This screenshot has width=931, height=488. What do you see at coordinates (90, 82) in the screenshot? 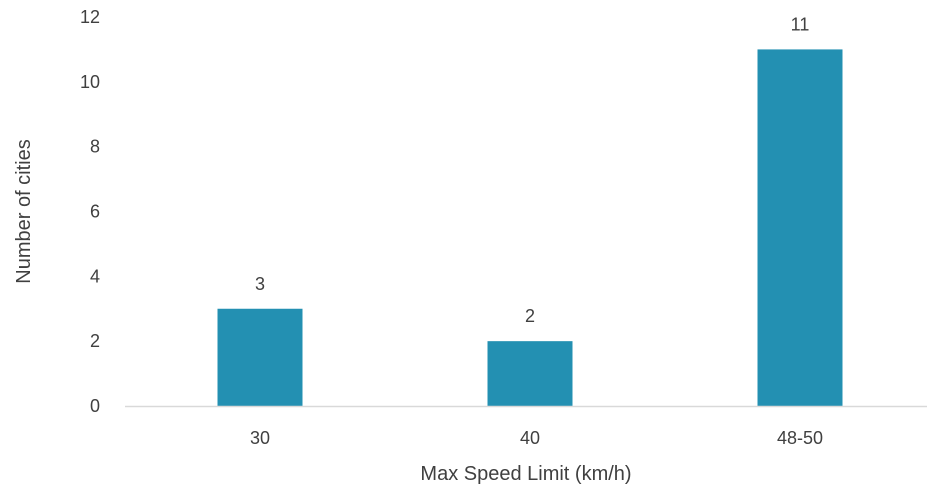
I see `y-tick-label: 10` at bounding box center [90, 82].